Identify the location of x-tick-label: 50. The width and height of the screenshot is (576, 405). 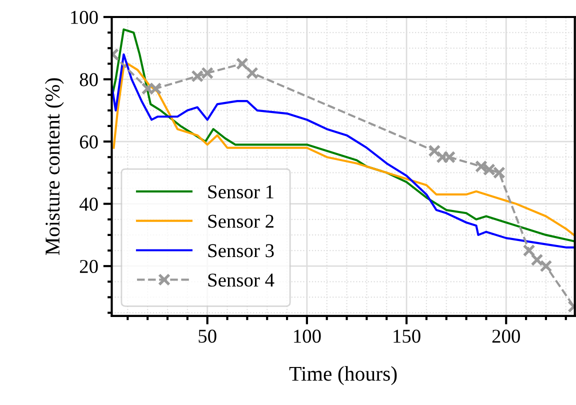
(207, 336).